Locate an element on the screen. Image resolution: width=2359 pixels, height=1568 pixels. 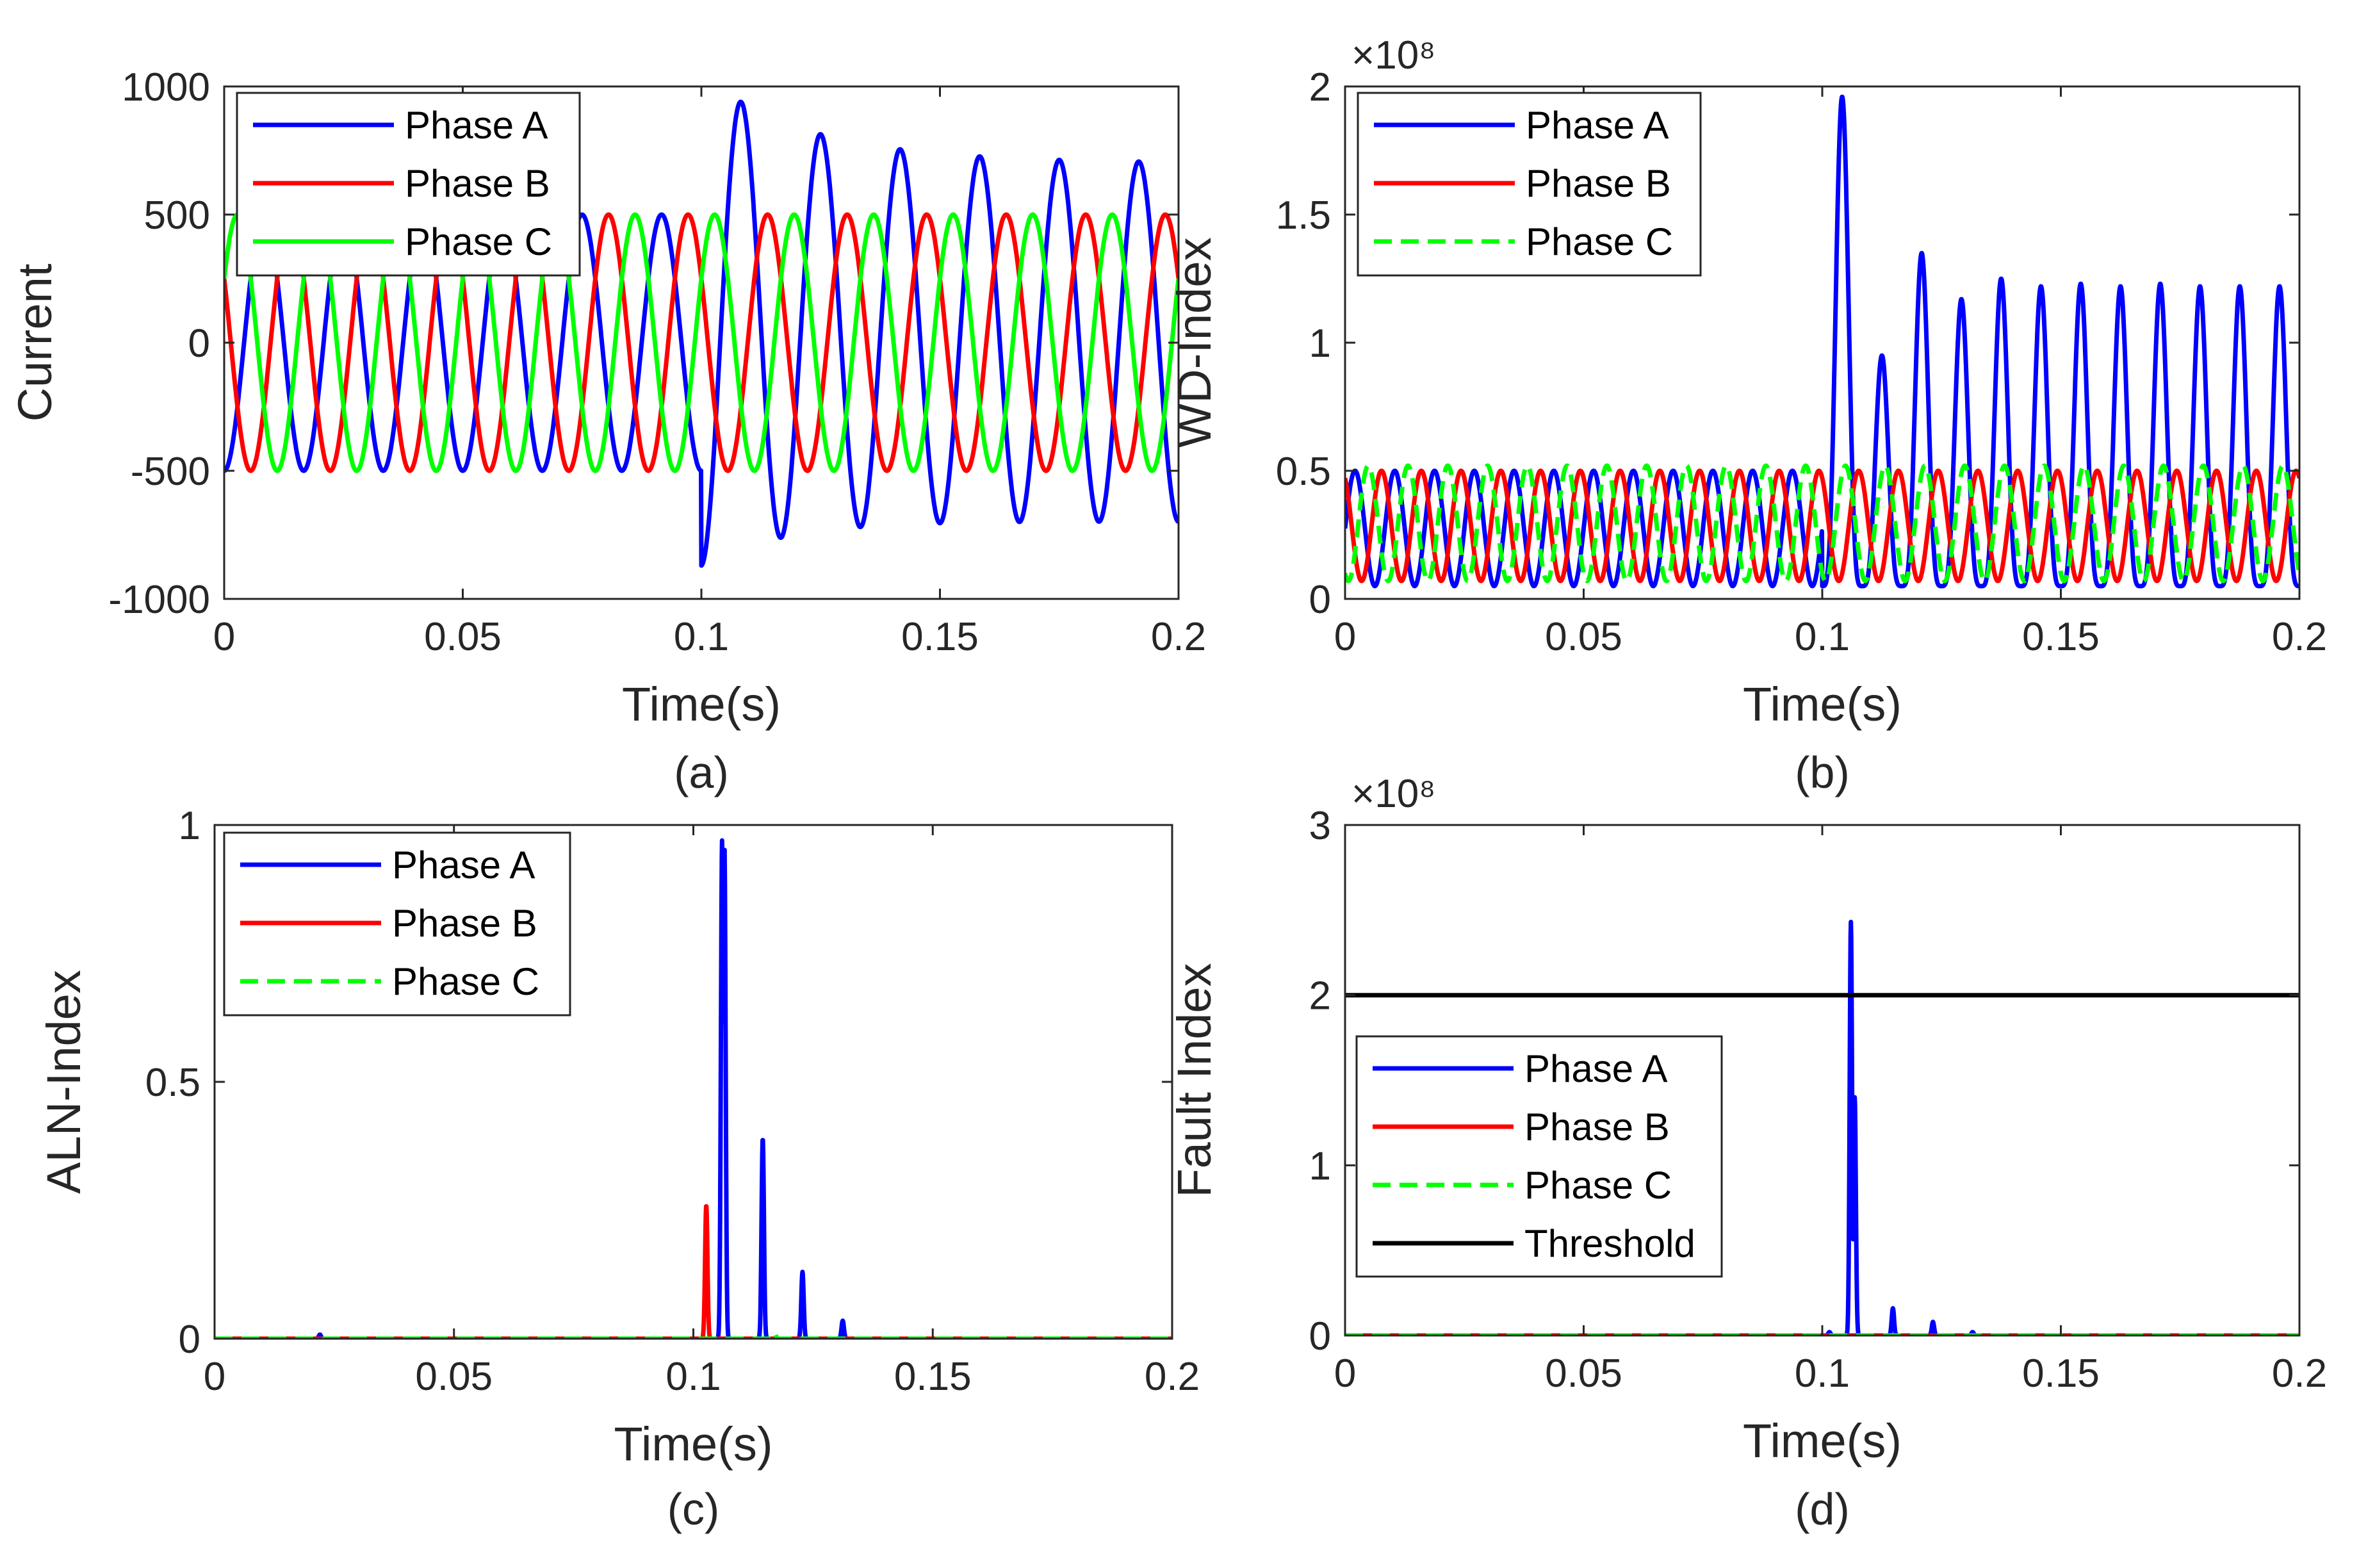
y-tick-label: 1000 is located at coordinates (166, 87).